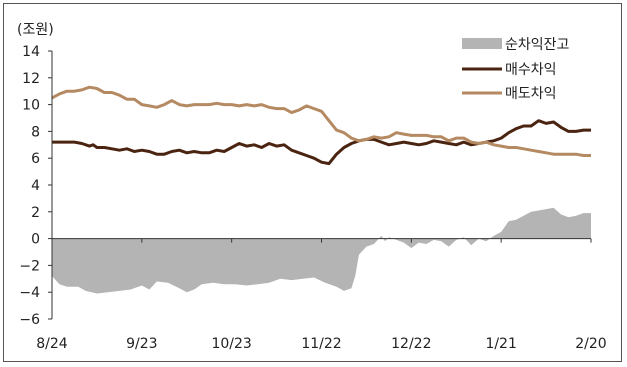 The height and width of the screenshot is (367, 627). I want to click on y-tick-label: −6, so click(29, 320).